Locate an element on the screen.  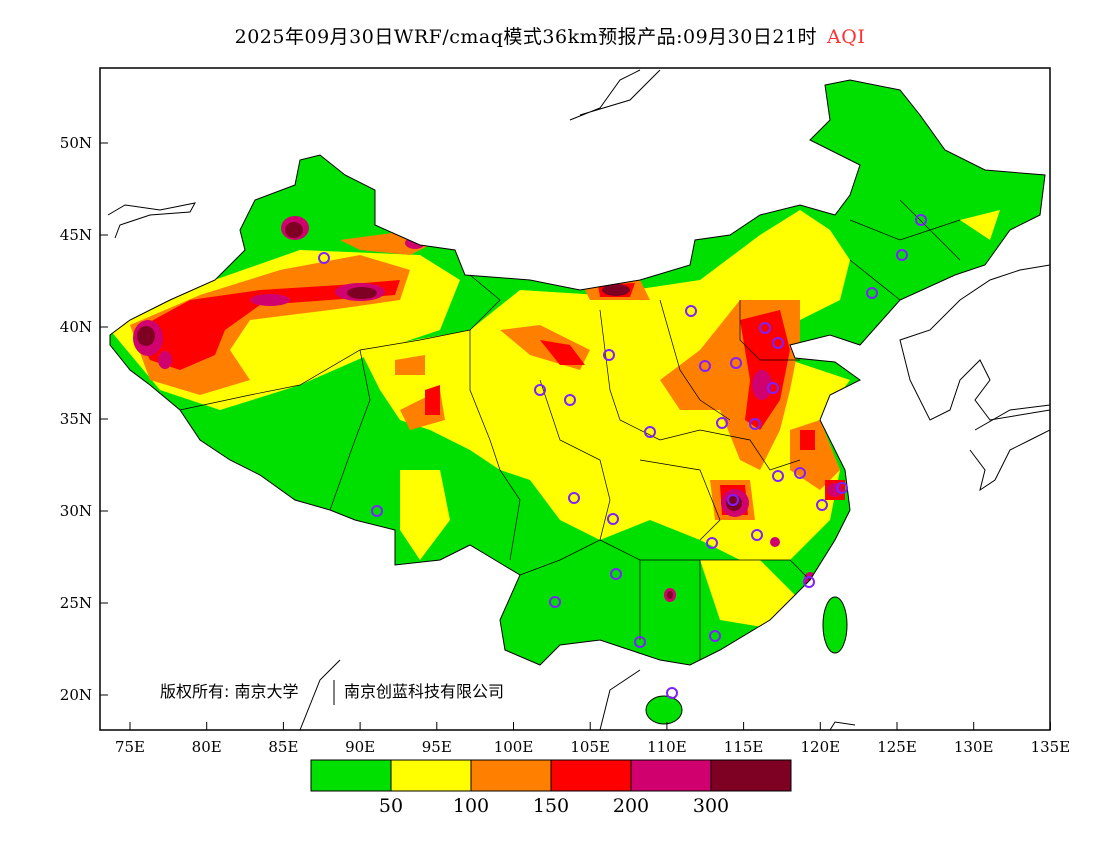
lat-tick-label: 35N is located at coordinates (76, 419).